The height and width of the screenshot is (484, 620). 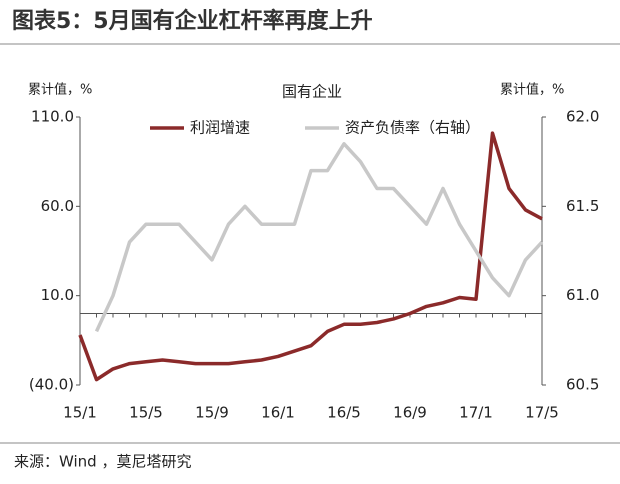 What do you see at coordinates (582, 206) in the screenshot?
I see `y2-tick-label: 61.5` at bounding box center [582, 206].